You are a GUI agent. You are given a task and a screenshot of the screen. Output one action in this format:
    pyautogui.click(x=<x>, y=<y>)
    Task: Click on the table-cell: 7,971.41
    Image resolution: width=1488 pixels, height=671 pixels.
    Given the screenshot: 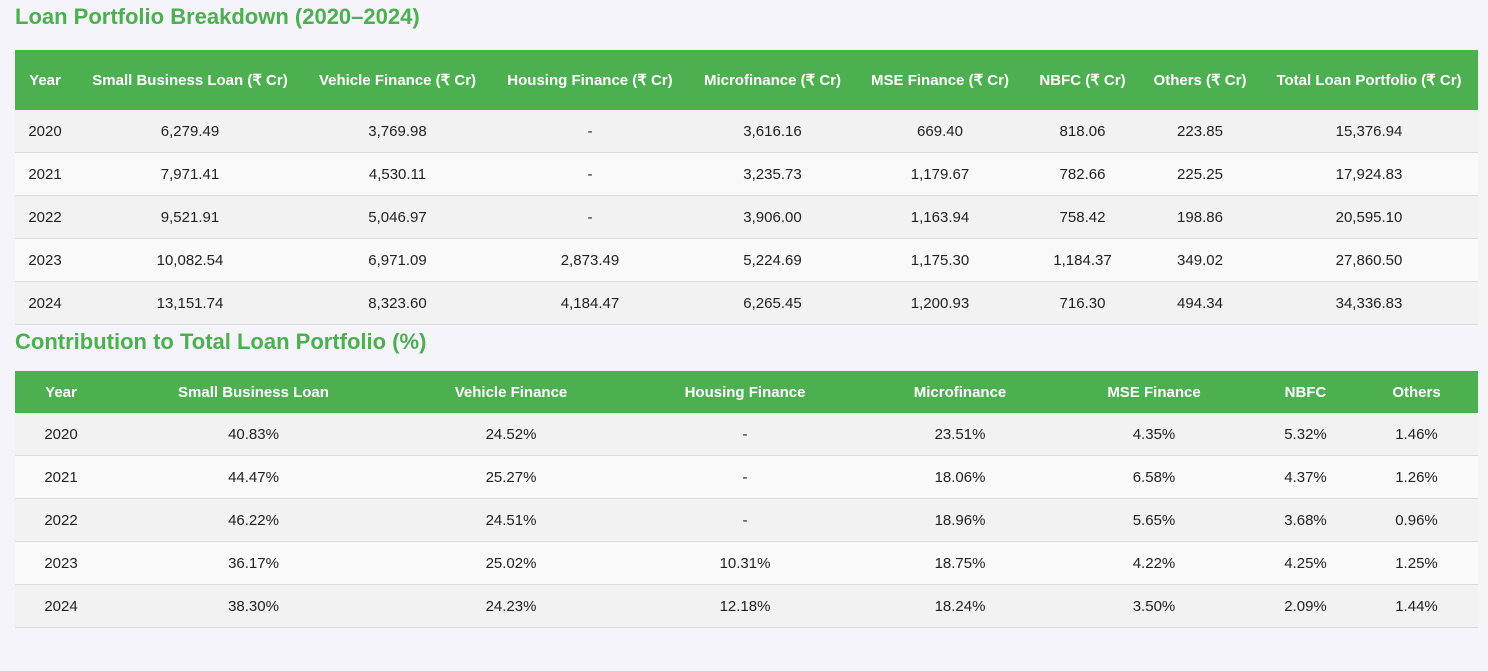 What is the action you would take?
    pyautogui.click(x=190, y=174)
    